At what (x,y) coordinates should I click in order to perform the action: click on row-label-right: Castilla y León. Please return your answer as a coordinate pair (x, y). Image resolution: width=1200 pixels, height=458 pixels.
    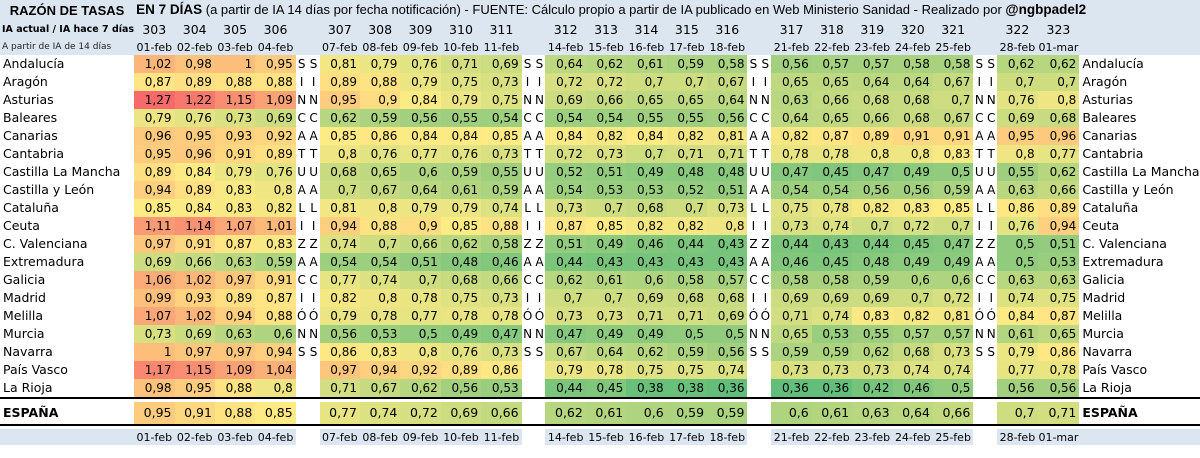
    Looking at the image, I should click on (1128, 189).